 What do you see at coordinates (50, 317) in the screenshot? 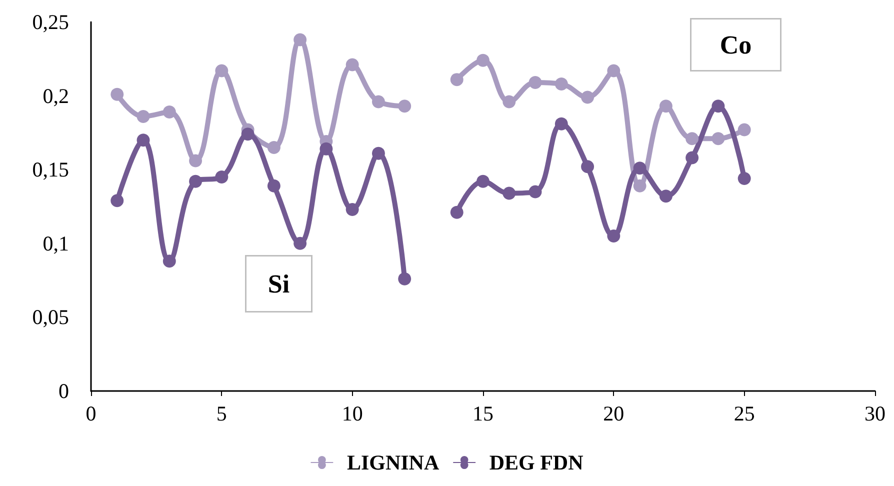
I see `y-tick-label: 0,05` at bounding box center [50, 317].